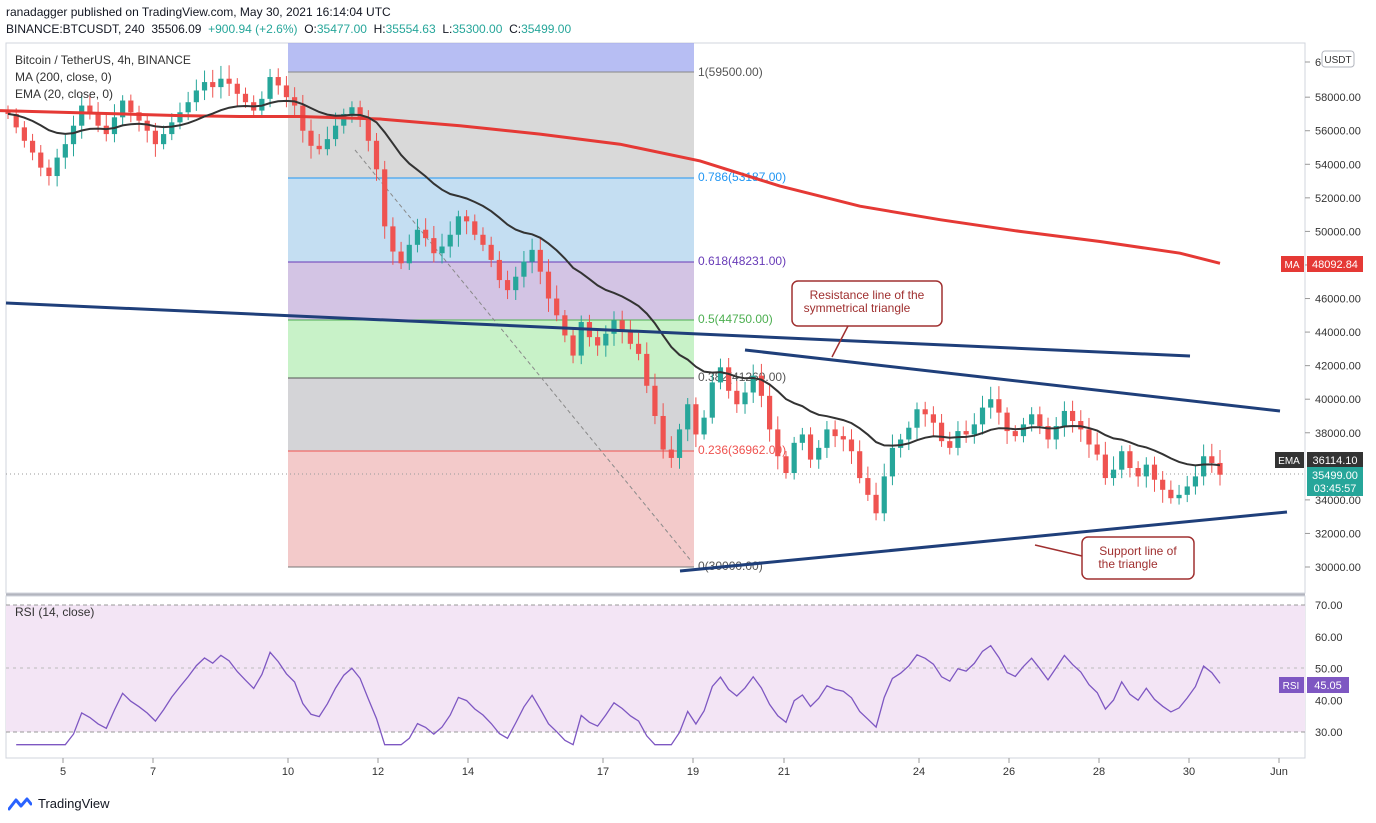 This screenshot has width=1376, height=823. I want to click on rsi-line, so click(618, 695).